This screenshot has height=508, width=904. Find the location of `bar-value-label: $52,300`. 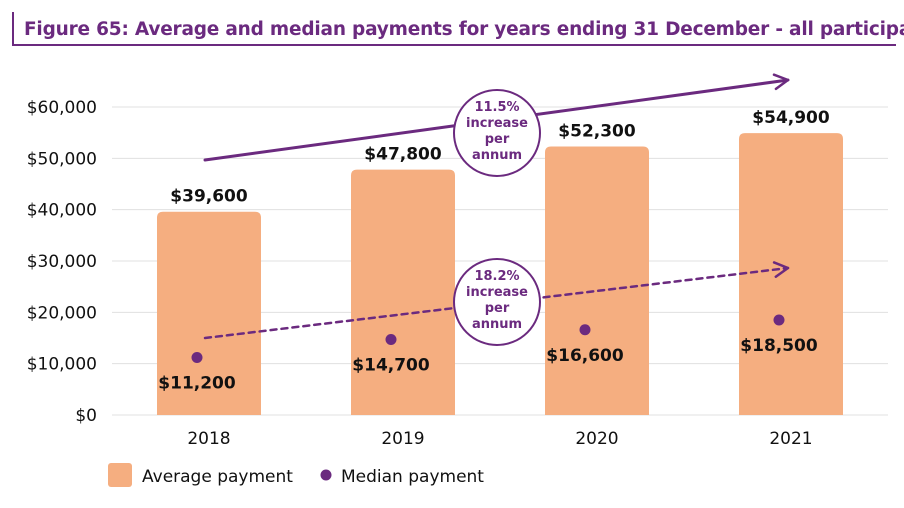

bar-value-label: $52,300 is located at coordinates (597, 132).